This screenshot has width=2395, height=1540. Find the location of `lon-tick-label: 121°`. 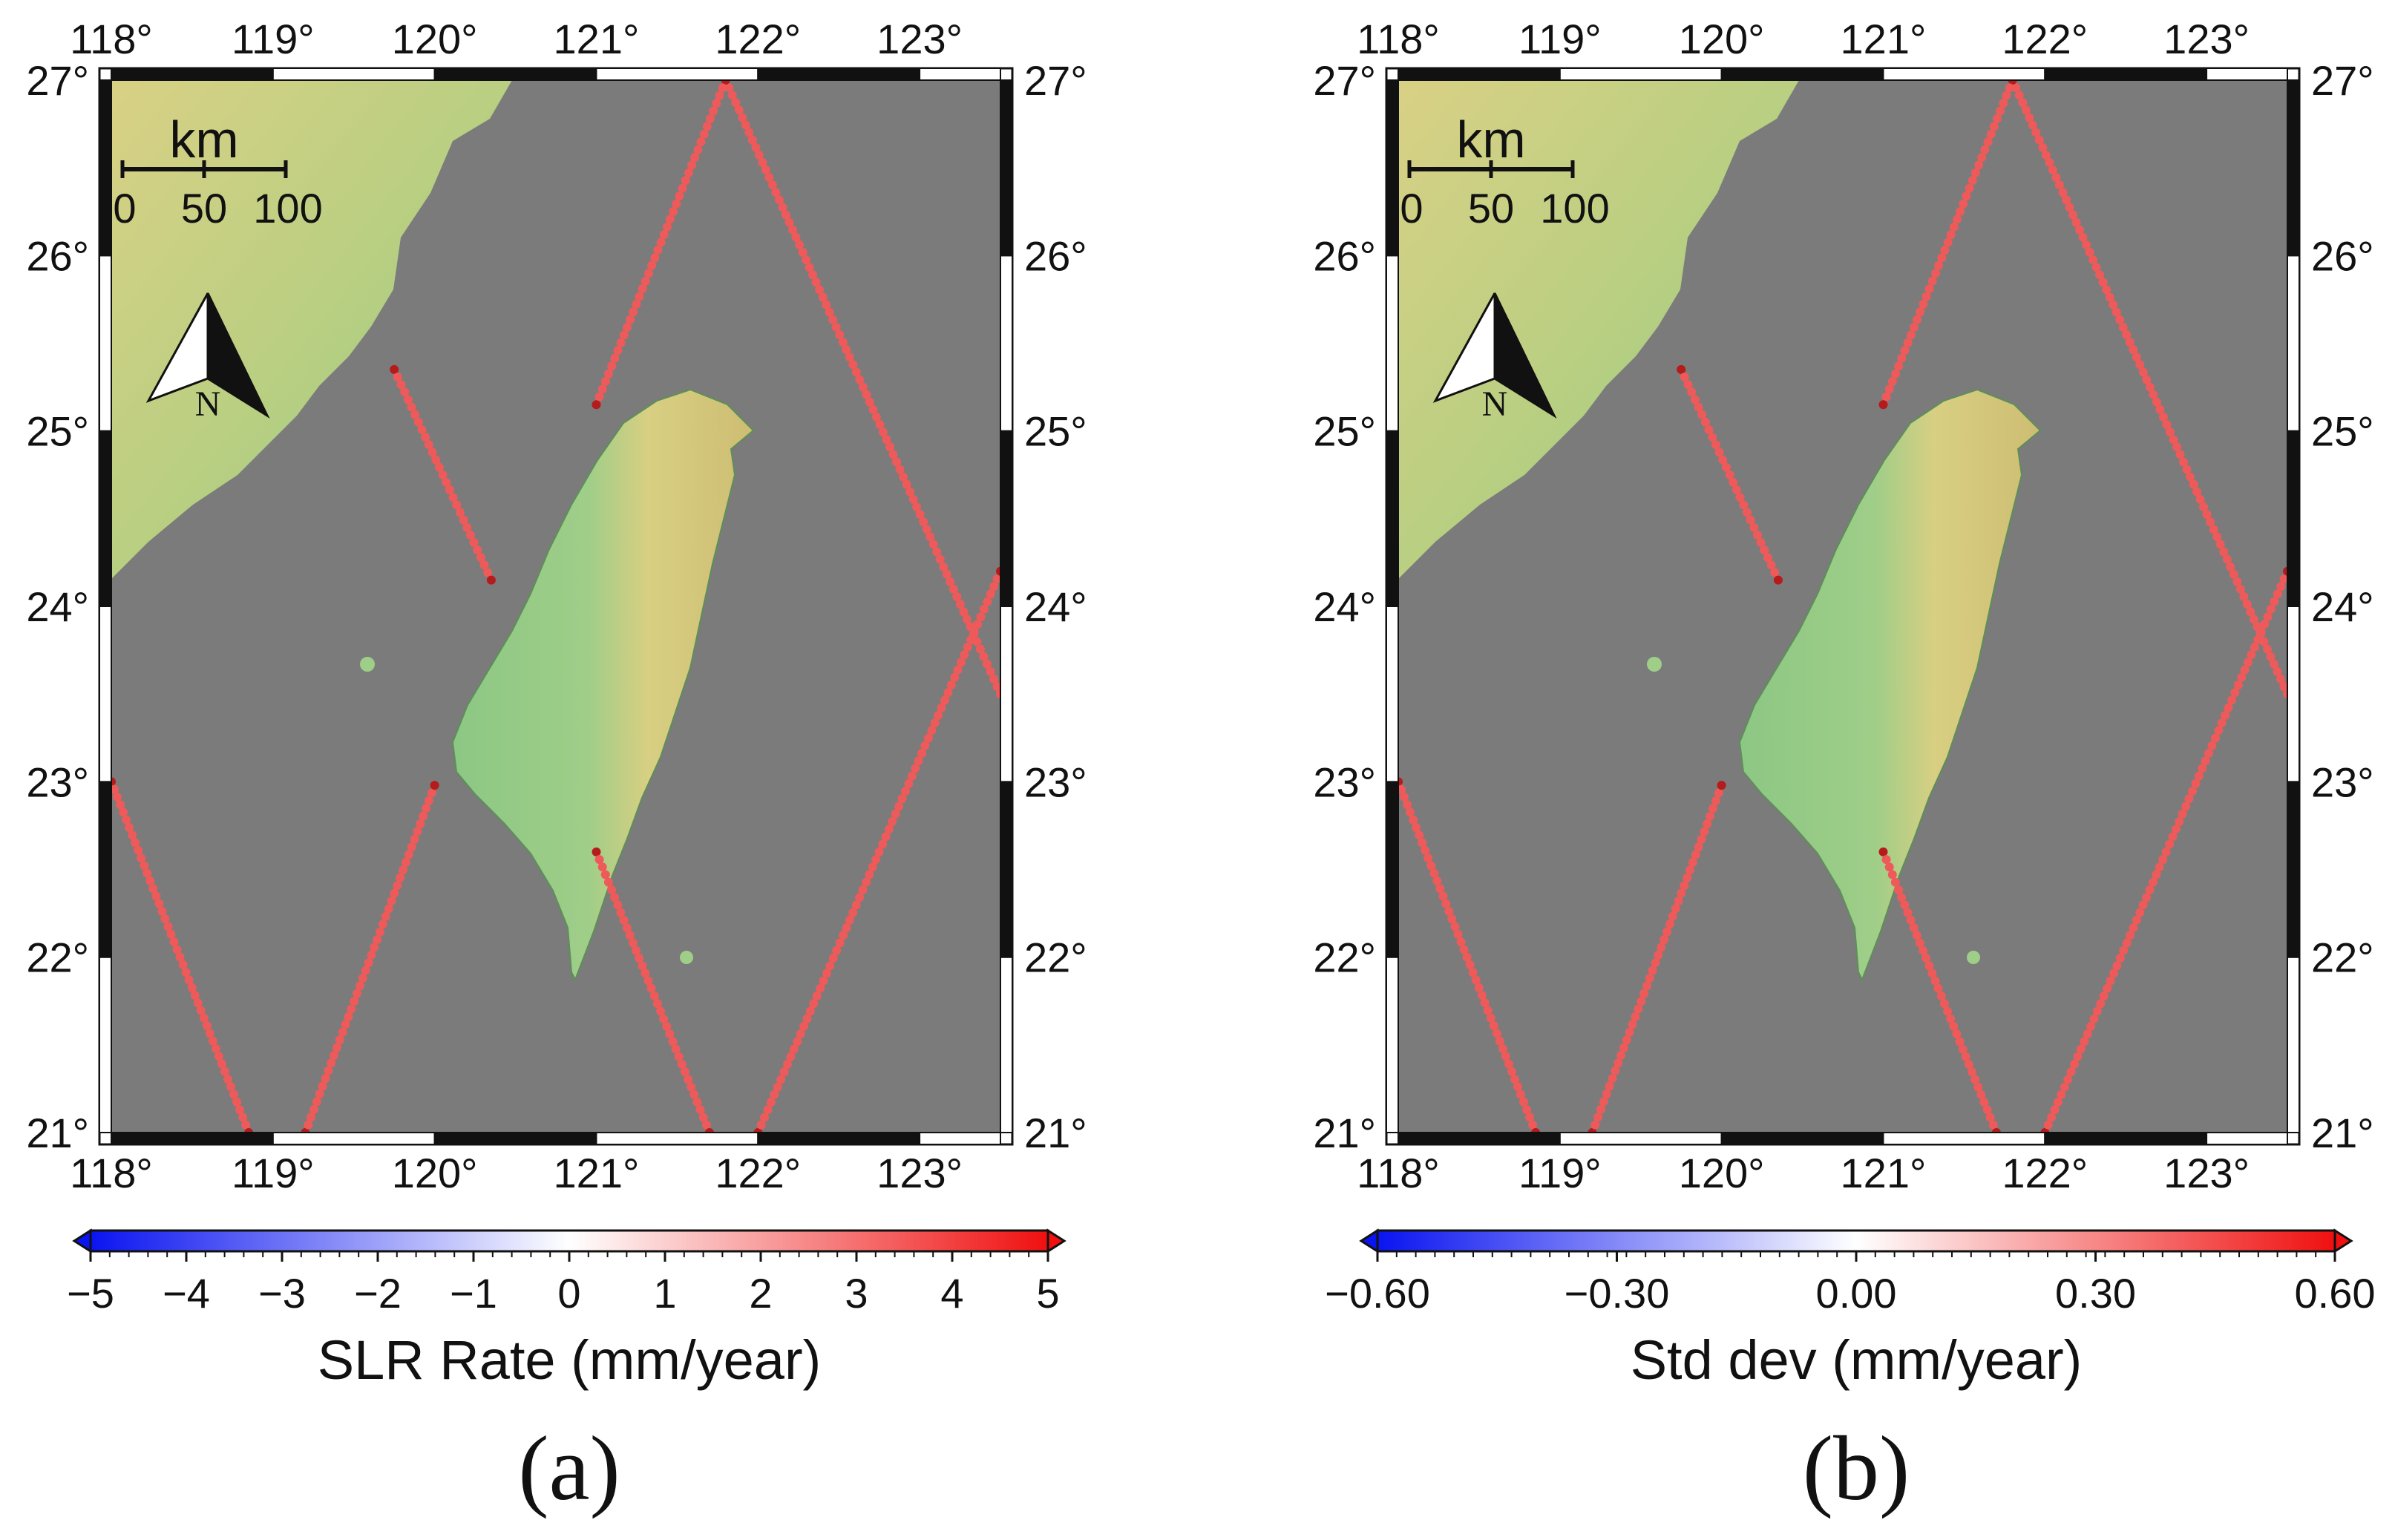

lon-tick-label: 121° is located at coordinates (1884, 1173).